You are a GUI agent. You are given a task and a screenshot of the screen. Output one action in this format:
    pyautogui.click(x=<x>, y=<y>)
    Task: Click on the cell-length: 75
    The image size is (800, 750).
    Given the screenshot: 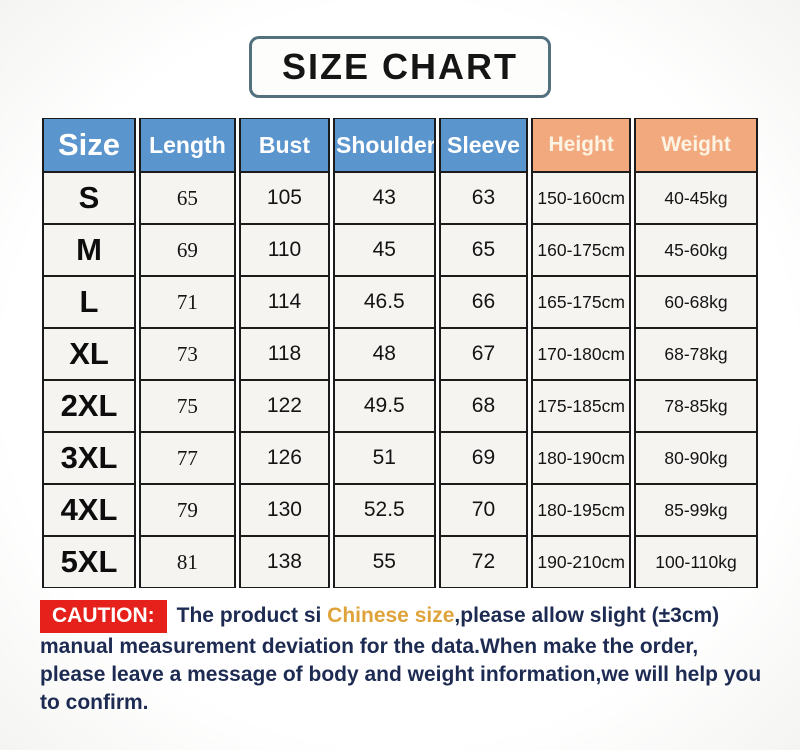 What is the action you would take?
    pyautogui.click(x=187, y=406)
    